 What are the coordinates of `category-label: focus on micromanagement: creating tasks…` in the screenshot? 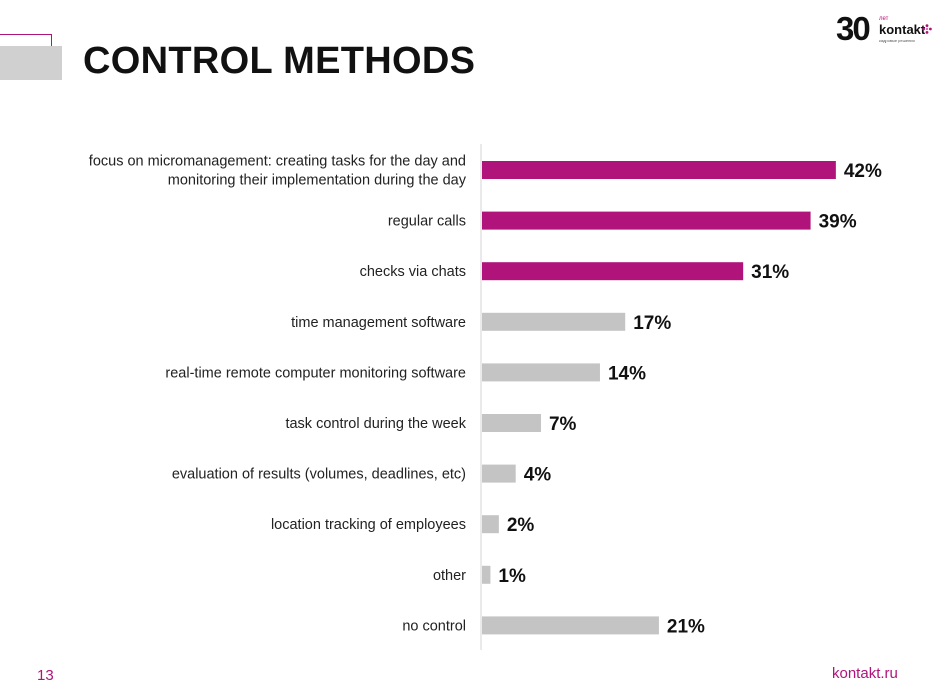 It's located at (277, 162).